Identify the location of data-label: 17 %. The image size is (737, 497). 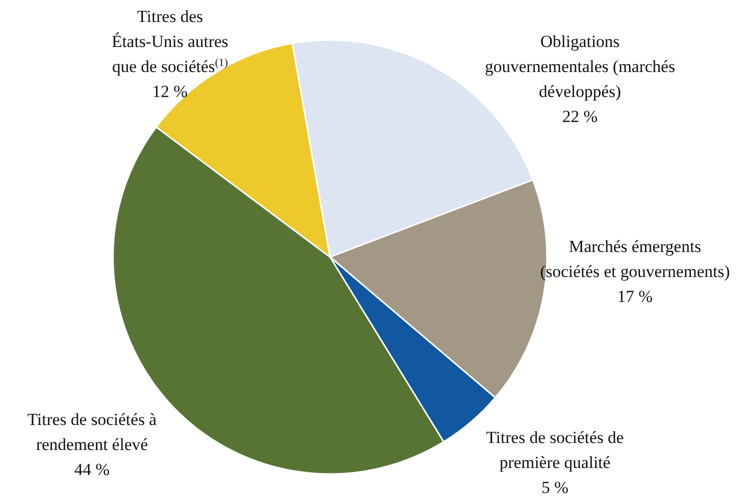
(635, 296).